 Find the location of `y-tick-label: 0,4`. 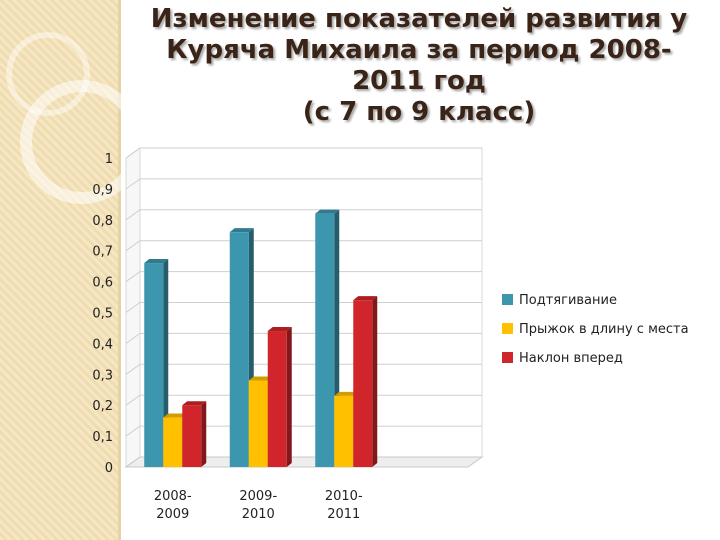

y-tick-label: 0,4 is located at coordinates (102, 344).